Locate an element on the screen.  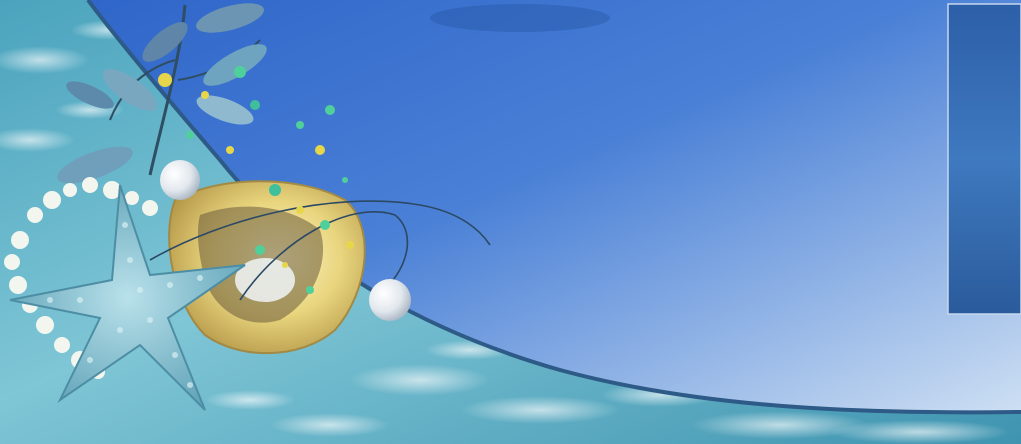
water-inset-icon is located at coordinates (984, 159).